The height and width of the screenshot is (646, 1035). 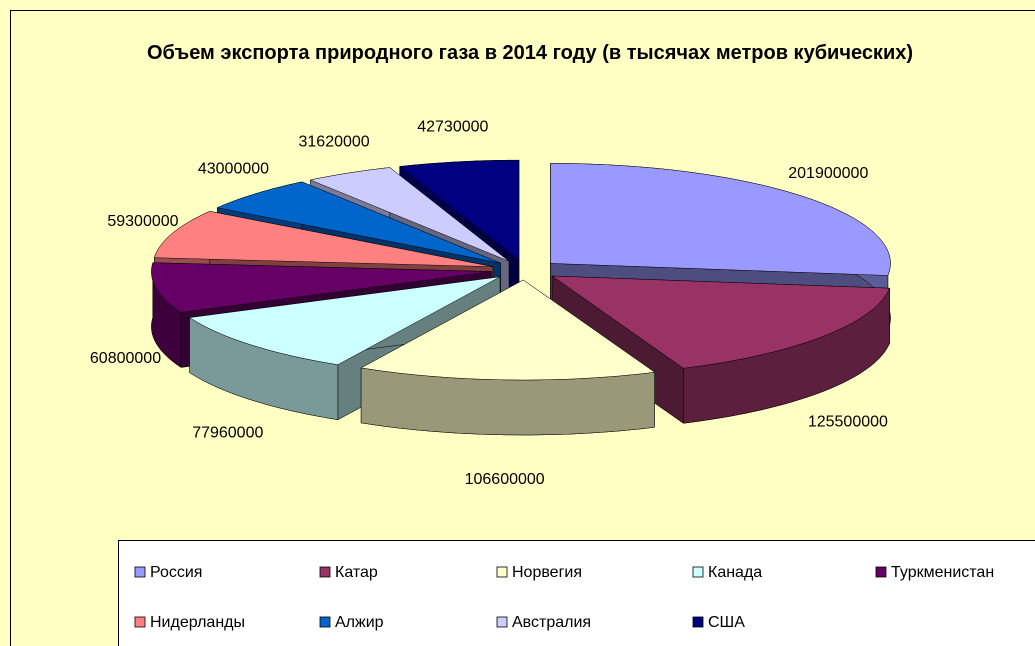 What do you see at coordinates (547, 572) in the screenshot?
I see `legend-label: Норвегия` at bounding box center [547, 572].